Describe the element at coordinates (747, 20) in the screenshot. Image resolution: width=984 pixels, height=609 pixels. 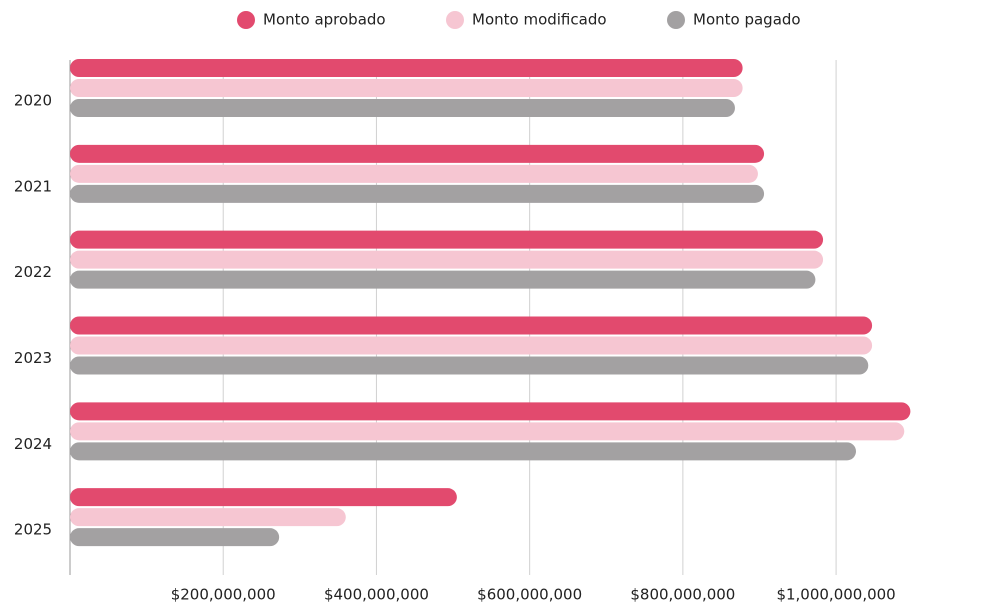
I see `legend-label: Monto pagado` at that location.